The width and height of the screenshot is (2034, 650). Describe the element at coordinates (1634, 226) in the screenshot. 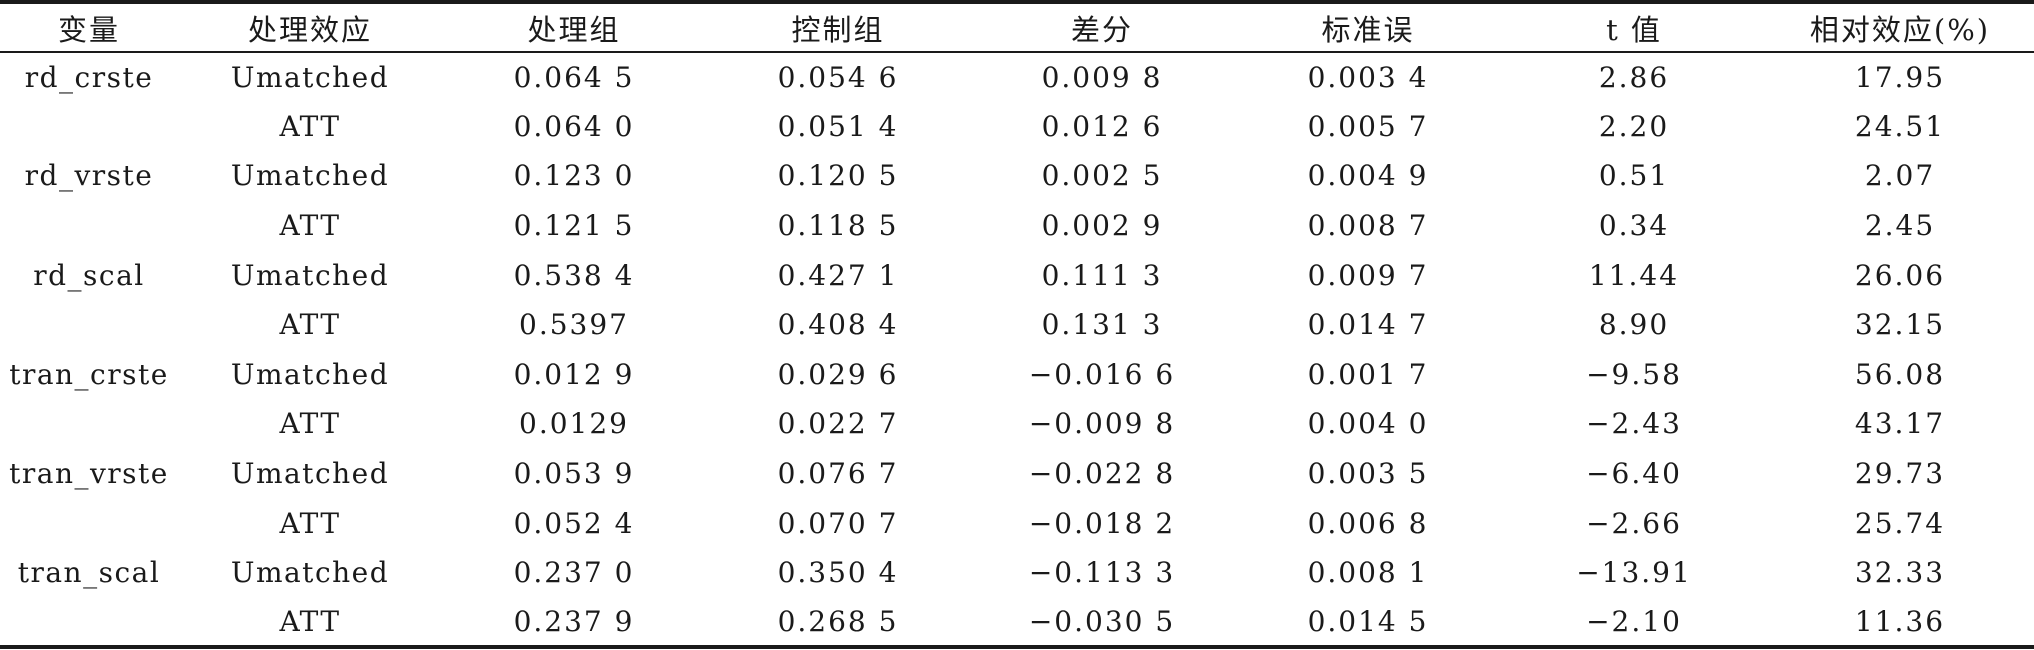

I see `cell-t-value: 0.34` at that location.